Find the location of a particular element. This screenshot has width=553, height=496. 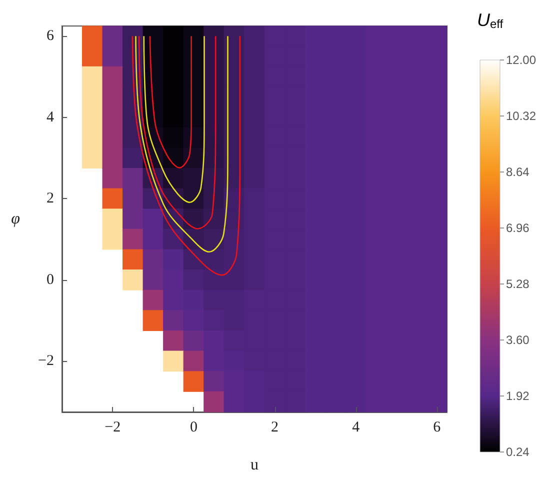

y-tick-label: 6 is located at coordinates (50, 36).